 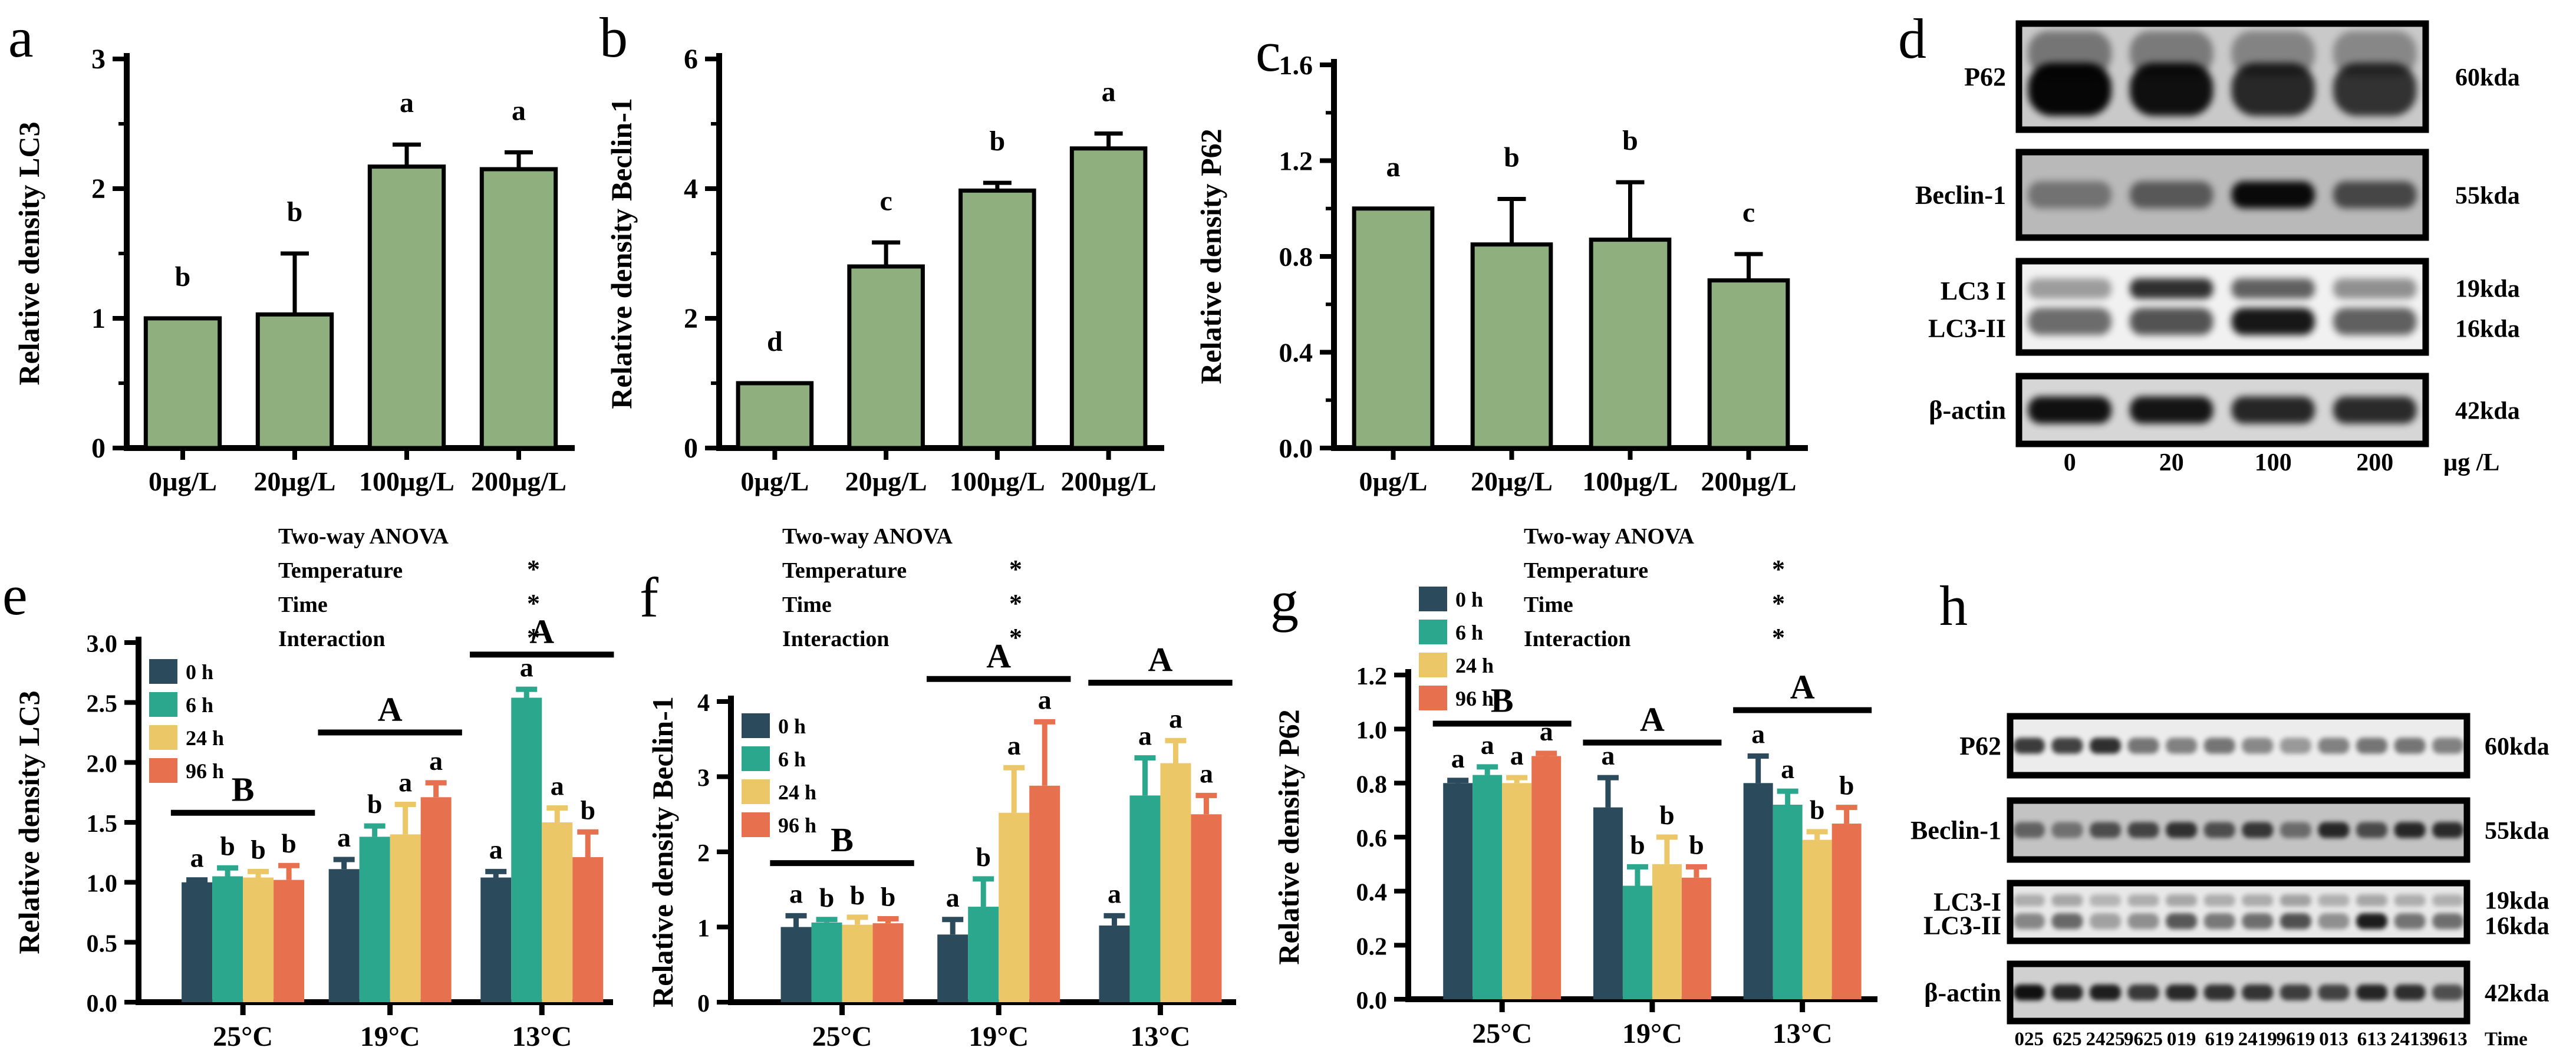 I want to click on anova-significance-star: *, so click(x=1778, y=569).